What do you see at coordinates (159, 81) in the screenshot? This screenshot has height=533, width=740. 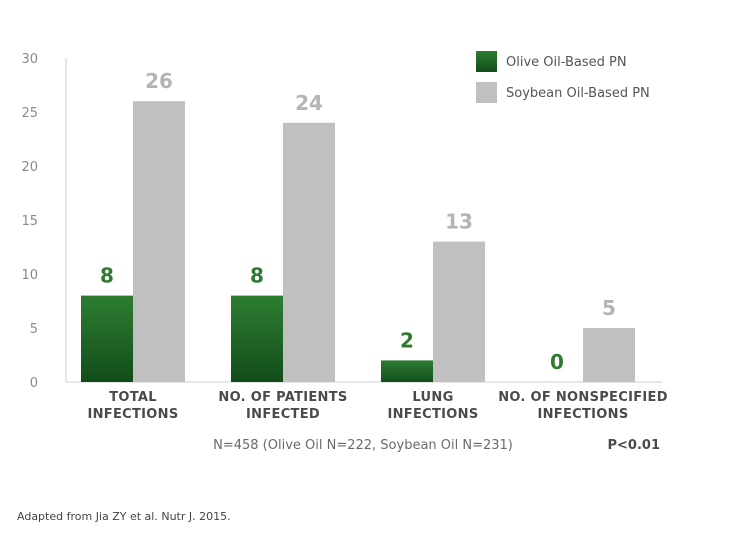 I see `value-label-soybean-oil: 26` at bounding box center [159, 81].